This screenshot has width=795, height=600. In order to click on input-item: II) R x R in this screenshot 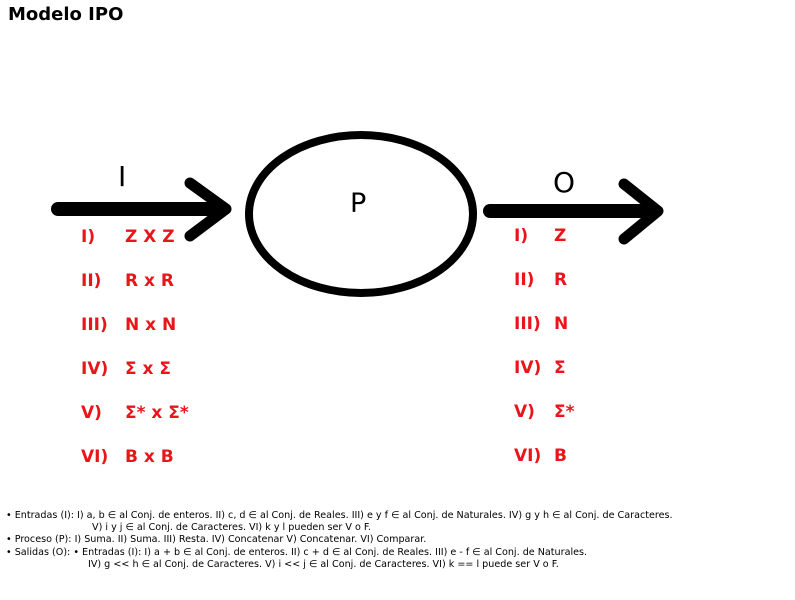, I will do `click(135, 293)`.